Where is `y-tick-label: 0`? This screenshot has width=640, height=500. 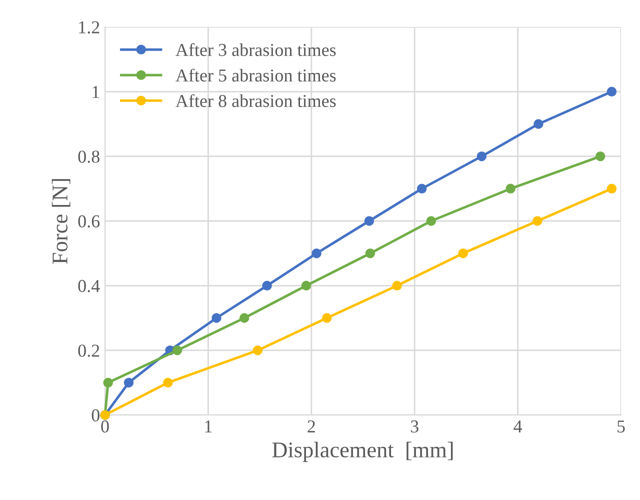 y-tick-label: 0 is located at coordinates (96, 415).